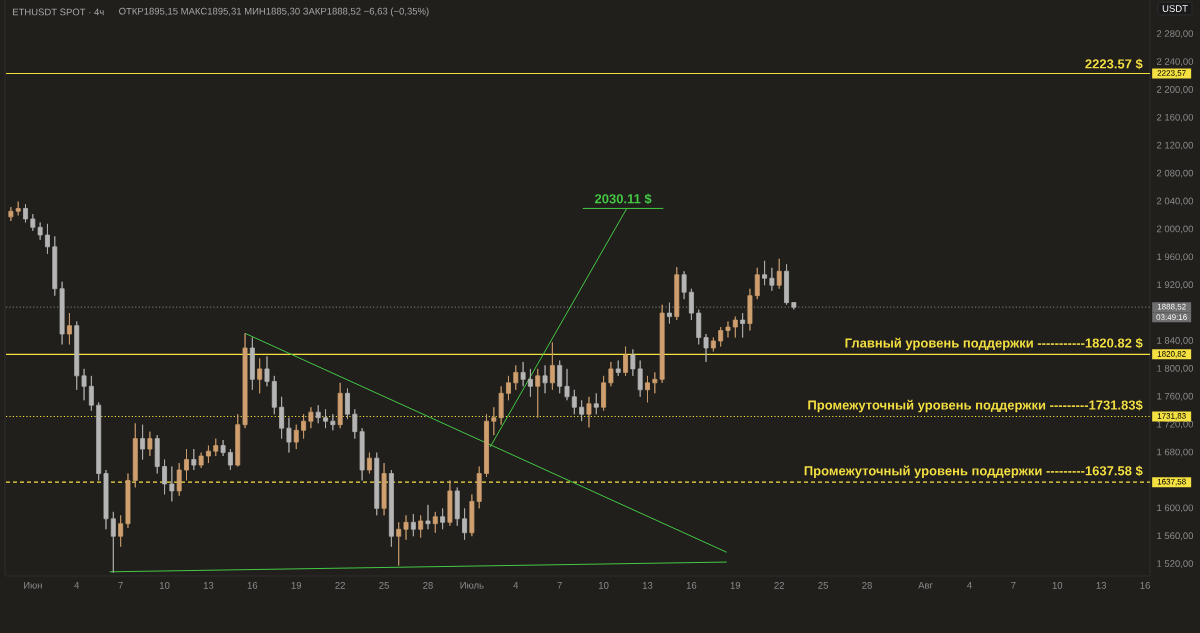 The image size is (1200, 633). What do you see at coordinates (623, 199) in the screenshot?
I see `annotation: 2030.11 $` at bounding box center [623, 199].